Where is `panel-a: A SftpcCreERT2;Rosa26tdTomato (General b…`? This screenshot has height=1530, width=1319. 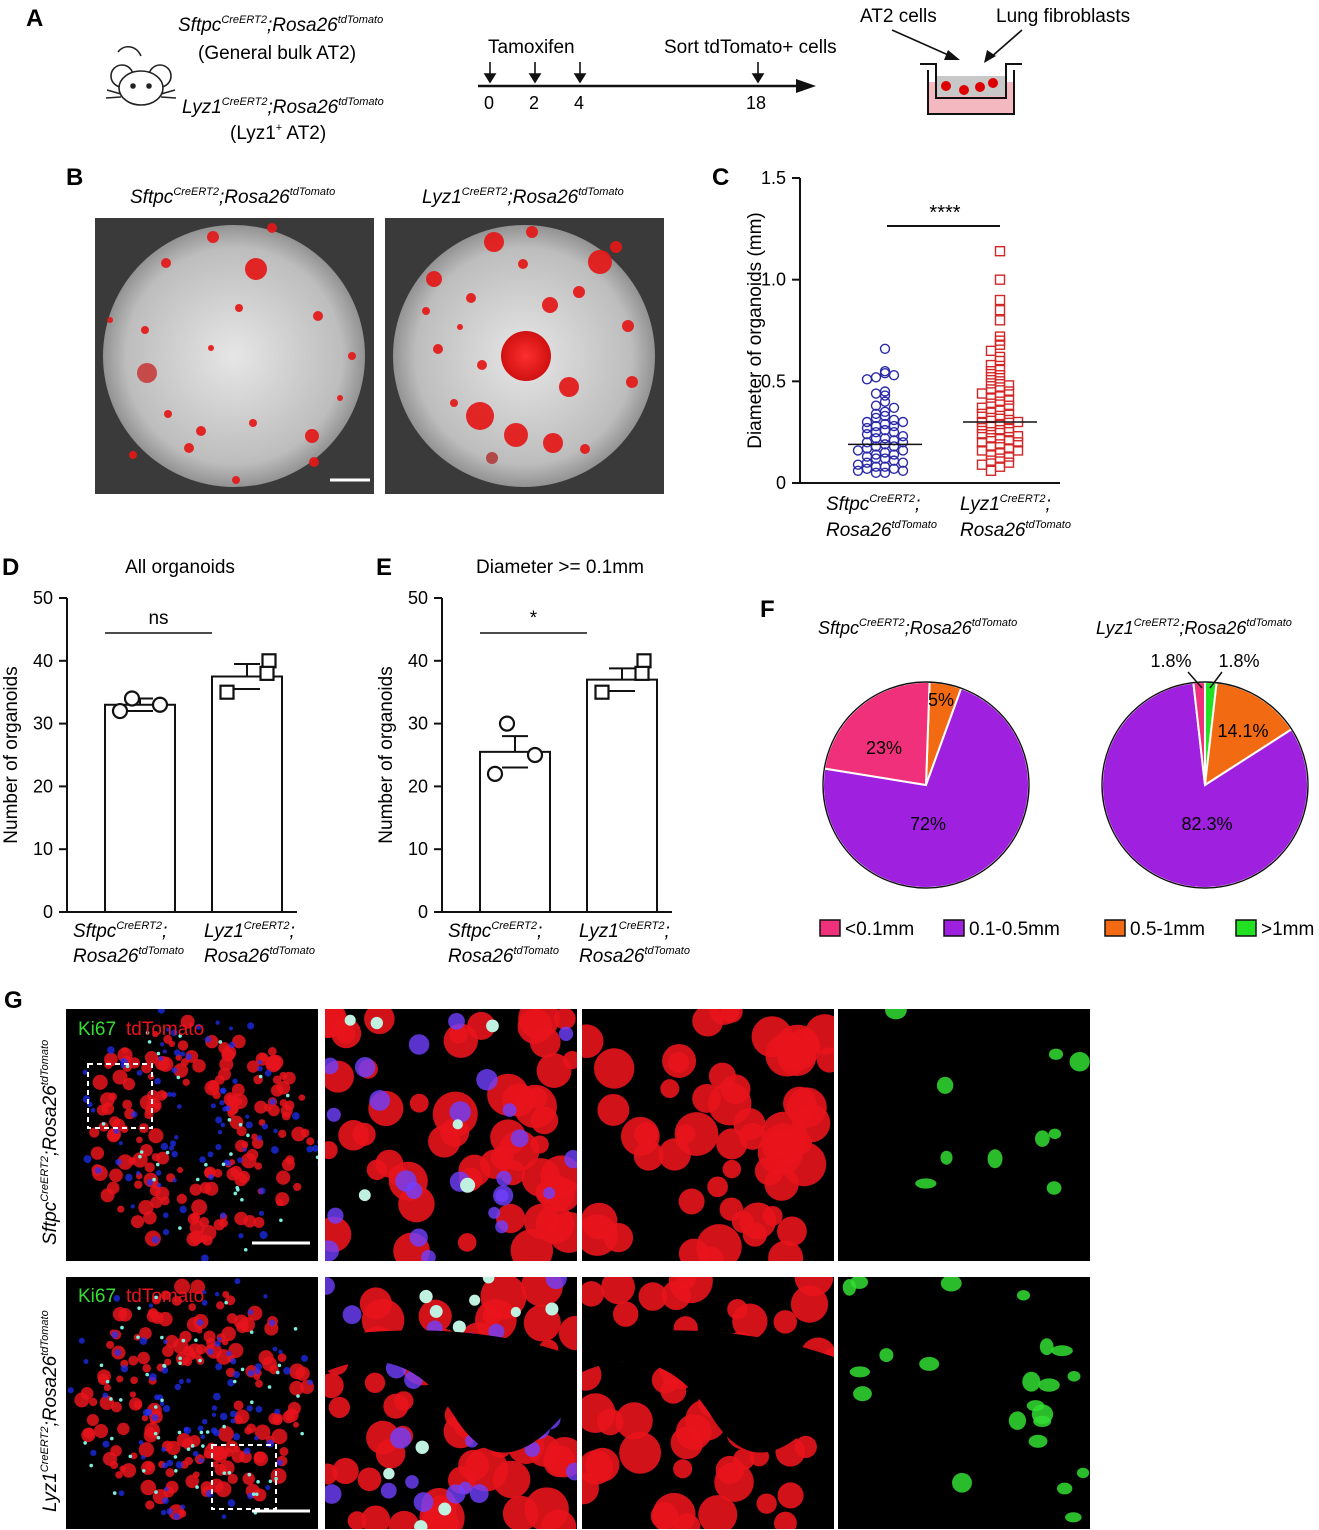
panel-a: A SftpcCreERT2;Rosa26tdTomato (General b… is located at coordinates (578, 74).